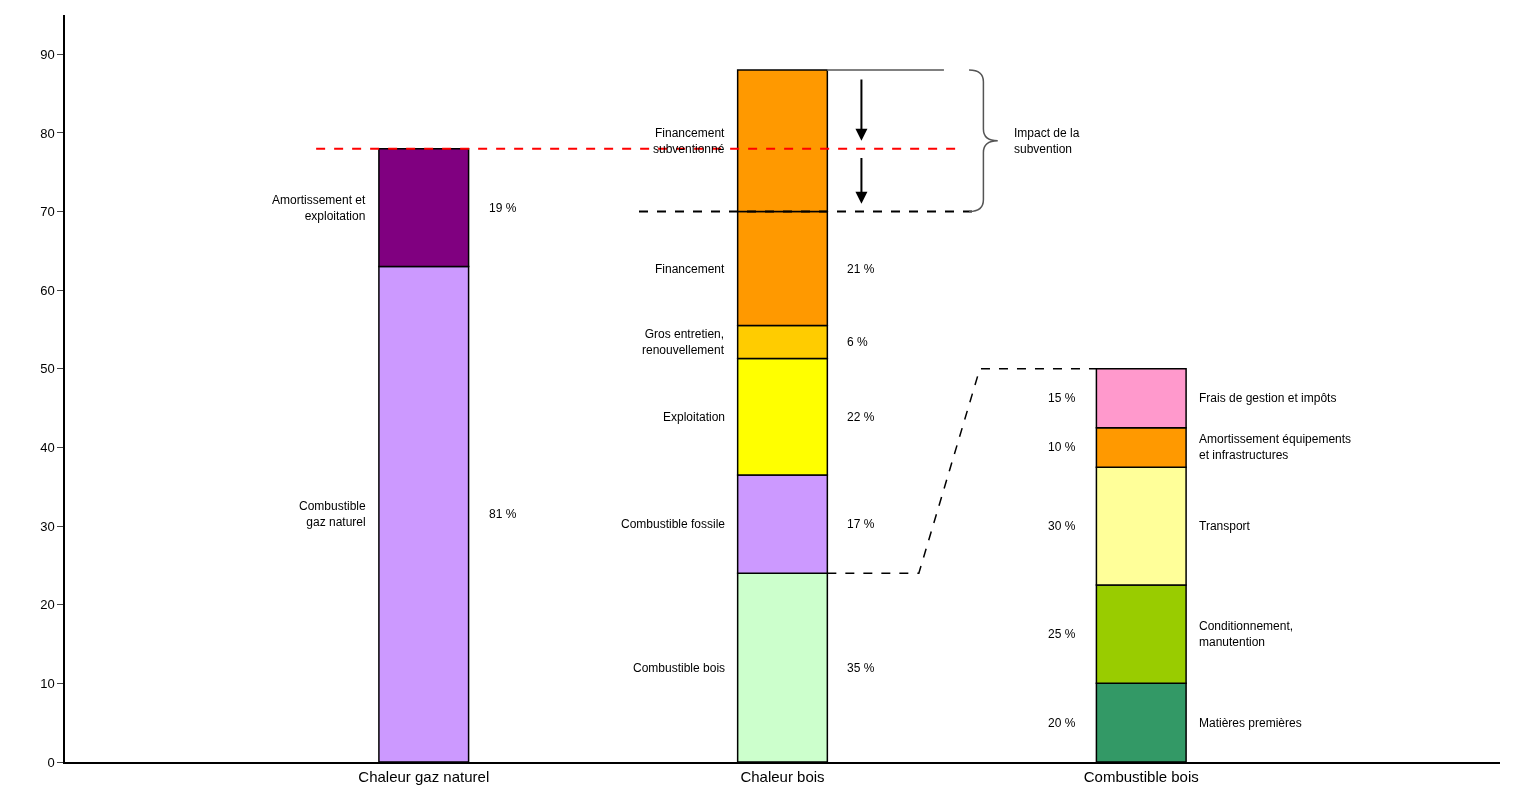 The width and height of the screenshot is (1515, 812). Describe the element at coordinates (47, 369) in the screenshot. I see `y-tick-label: 50` at that location.